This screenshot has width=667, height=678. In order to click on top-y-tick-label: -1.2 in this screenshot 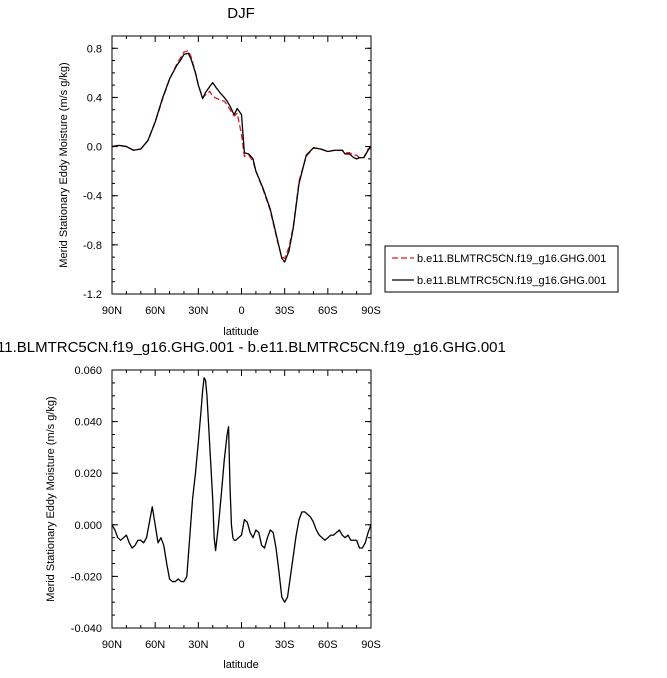, I will do `click(92, 295)`.